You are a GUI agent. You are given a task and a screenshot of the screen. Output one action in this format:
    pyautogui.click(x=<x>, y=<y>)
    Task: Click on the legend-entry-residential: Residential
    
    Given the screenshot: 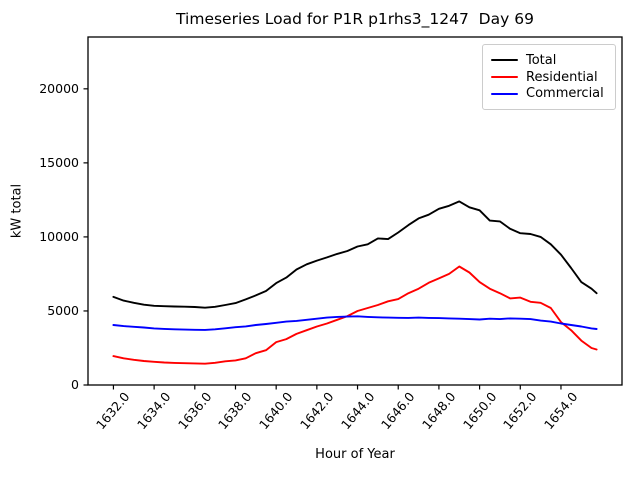 What is the action you would take?
    pyautogui.click(x=549, y=77)
    